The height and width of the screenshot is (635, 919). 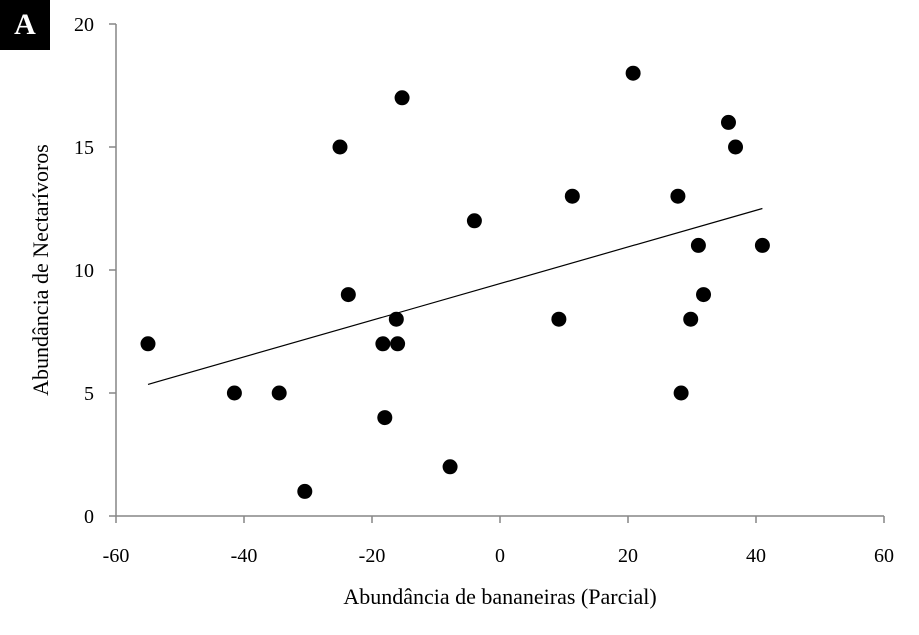 I want to click on y-axis-label: Abundância de Nectarívoros, so click(x=40, y=270).